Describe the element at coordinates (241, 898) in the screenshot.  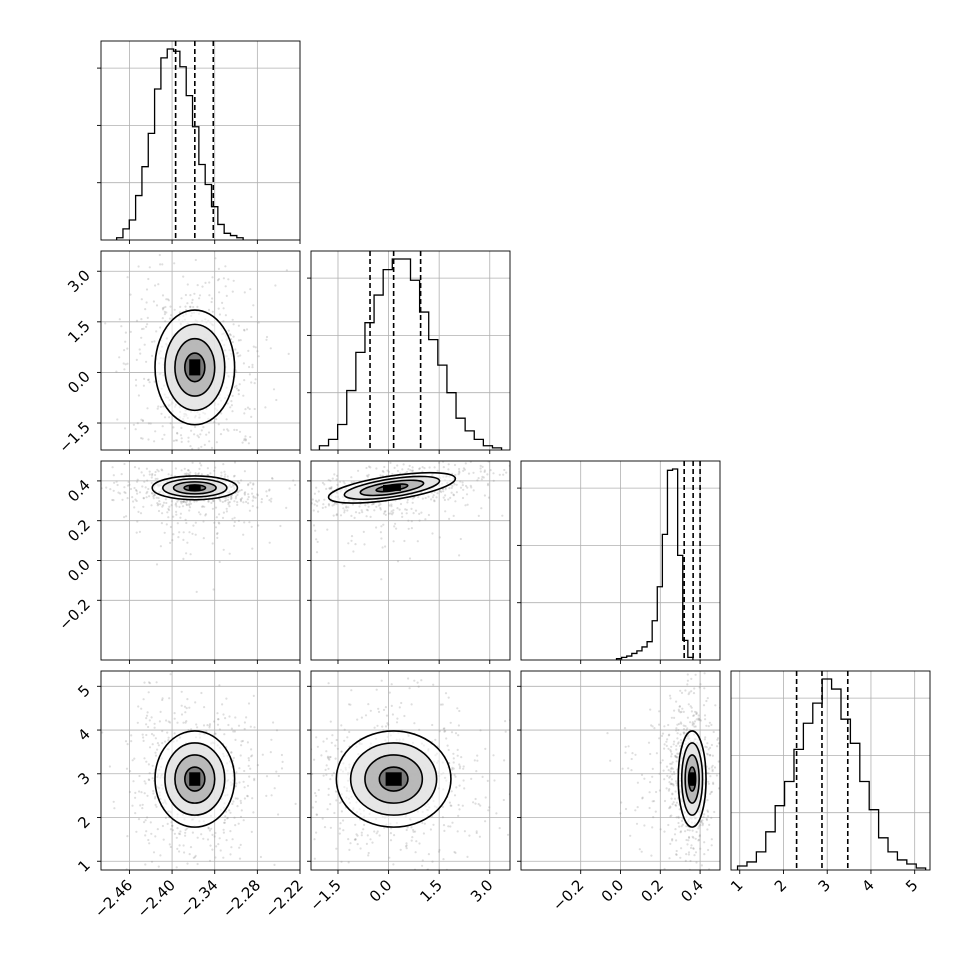
I see `x-tick-label: −2.28` at that location.